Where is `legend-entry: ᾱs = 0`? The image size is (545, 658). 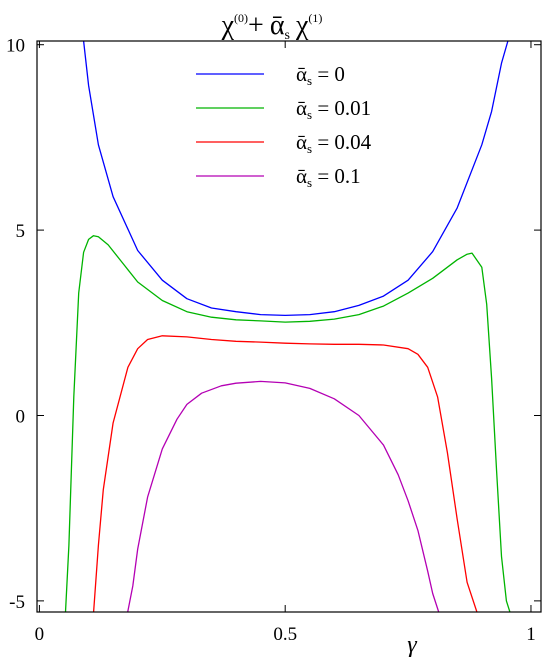 legend-entry: ᾱs = 0 is located at coordinates (270, 75).